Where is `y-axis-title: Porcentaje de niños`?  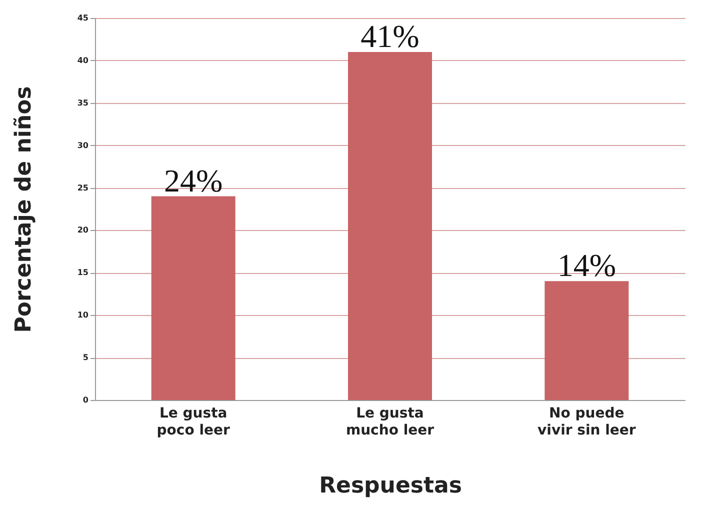
y-axis-title: Porcentaje de niños is located at coordinates (23, 209).